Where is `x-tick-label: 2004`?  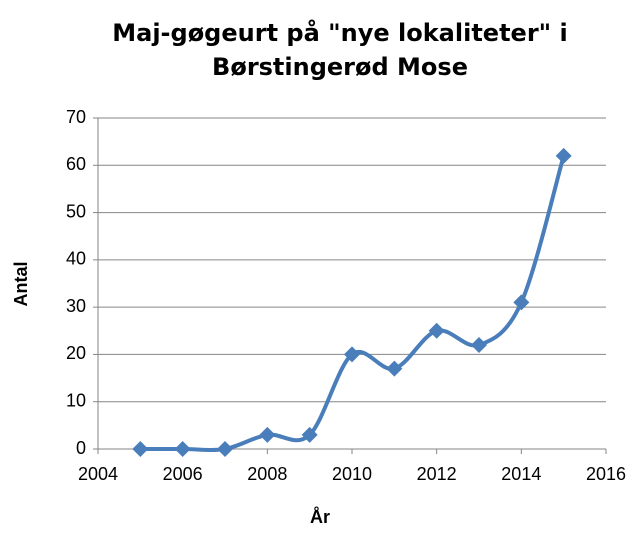 x-tick-label: 2004 is located at coordinates (98, 474).